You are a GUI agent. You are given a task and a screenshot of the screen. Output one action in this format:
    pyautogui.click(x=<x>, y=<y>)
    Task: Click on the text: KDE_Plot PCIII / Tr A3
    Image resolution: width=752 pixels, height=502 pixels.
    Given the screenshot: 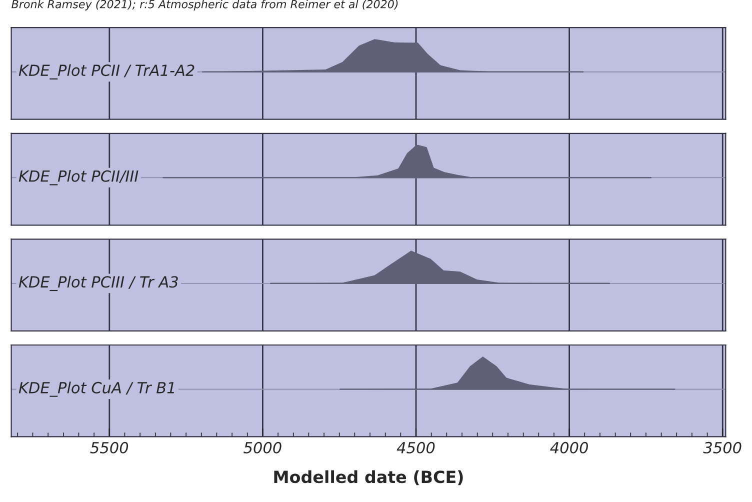 What is the action you would take?
    pyautogui.click(x=98, y=284)
    